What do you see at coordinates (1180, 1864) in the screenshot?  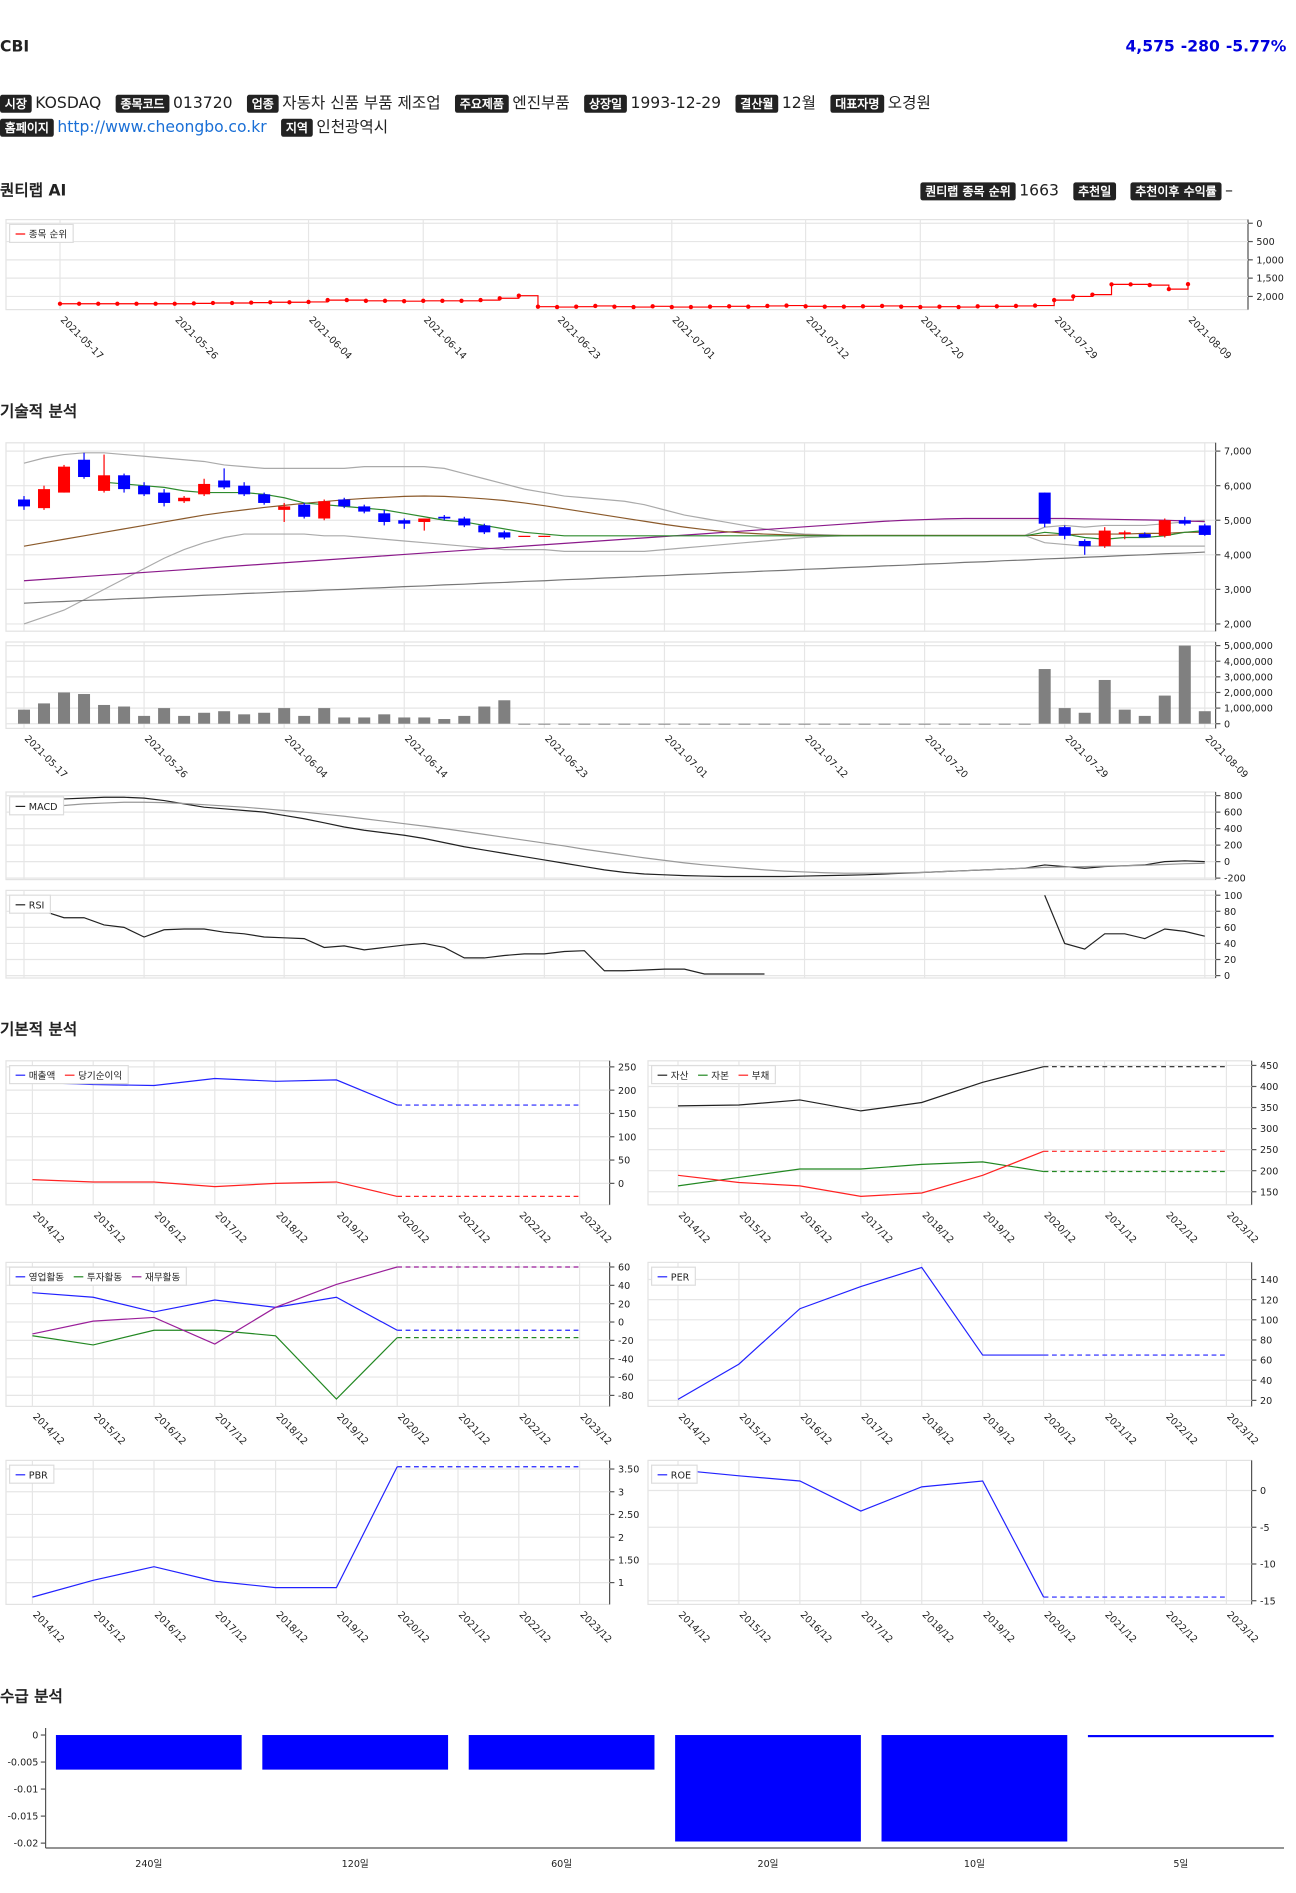 I see `x-tick-label: 5일` at bounding box center [1180, 1864].